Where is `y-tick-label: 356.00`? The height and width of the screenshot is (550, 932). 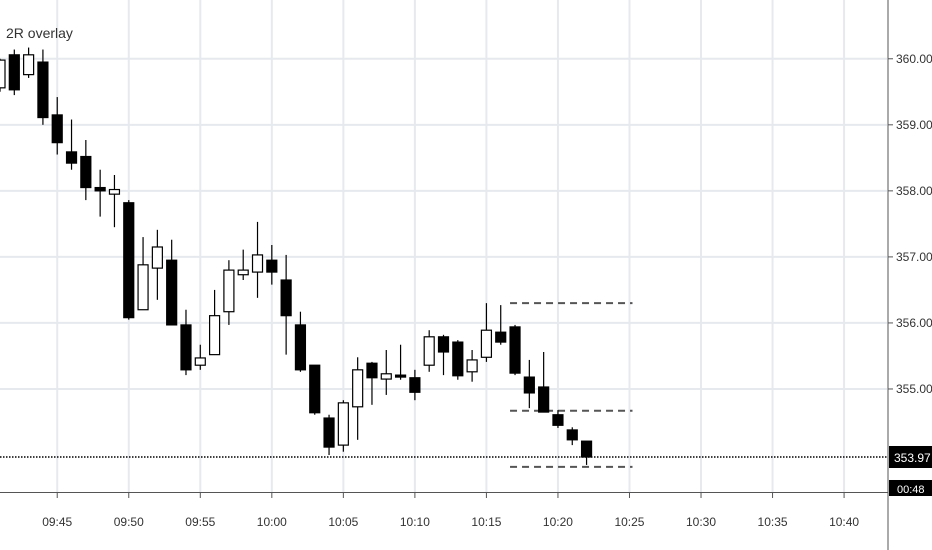 y-tick-label: 356.00 is located at coordinates (914, 323).